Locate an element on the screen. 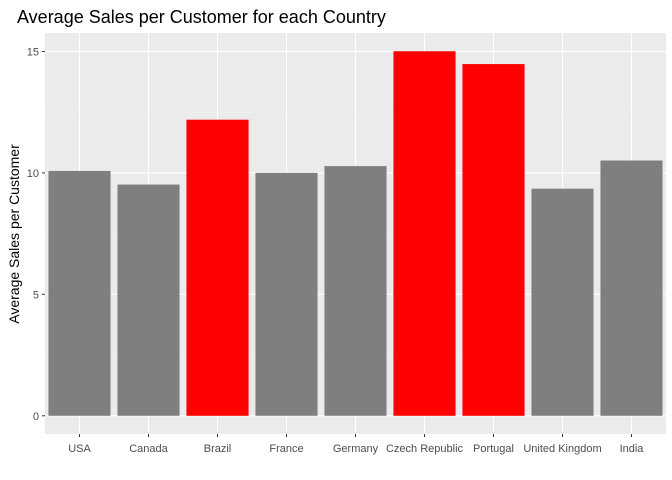  x-tick-label: Canada is located at coordinates (148, 449).